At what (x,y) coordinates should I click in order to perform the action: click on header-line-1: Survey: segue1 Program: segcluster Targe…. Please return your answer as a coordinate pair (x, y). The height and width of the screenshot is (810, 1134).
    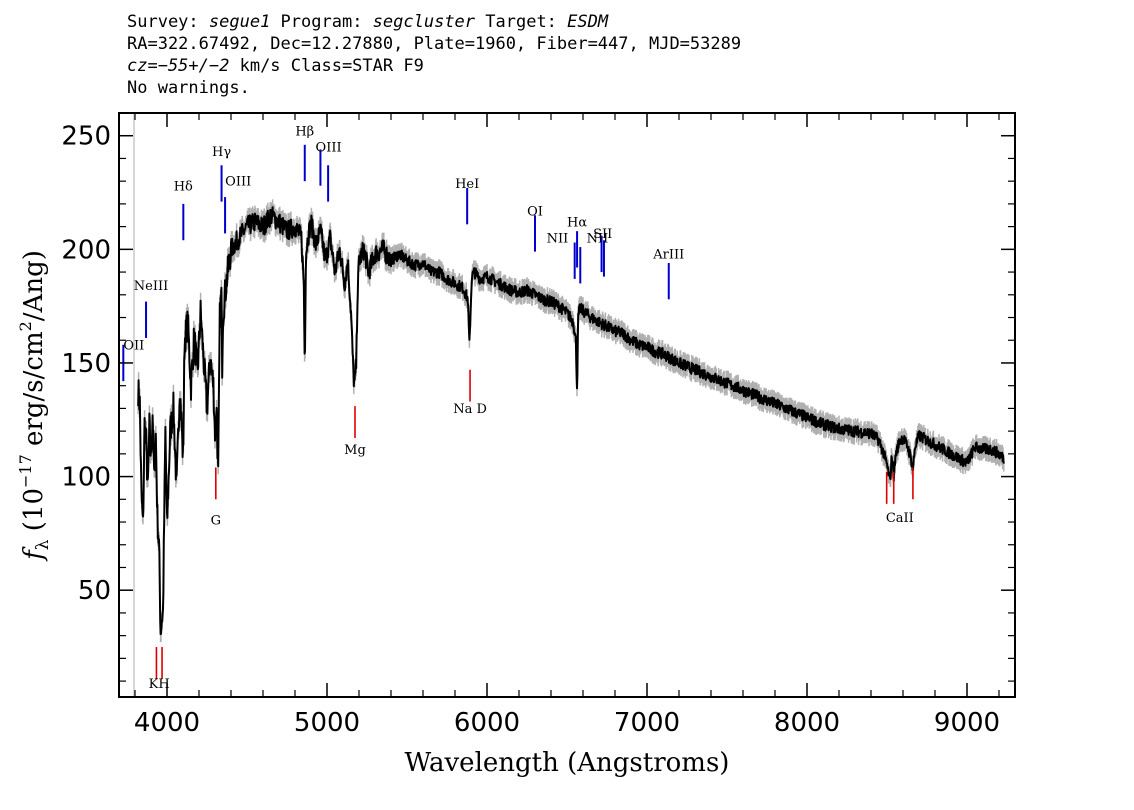
    Looking at the image, I should click on (434, 22).